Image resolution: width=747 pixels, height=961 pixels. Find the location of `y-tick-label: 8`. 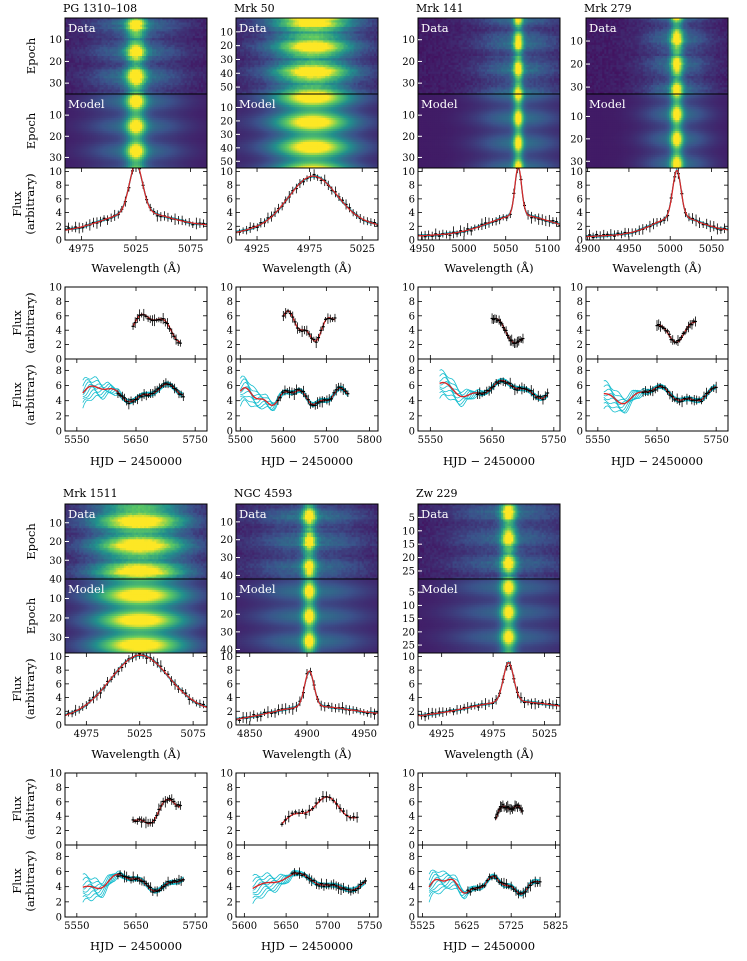

y-tick-label: 8 is located at coordinates (59, 302).